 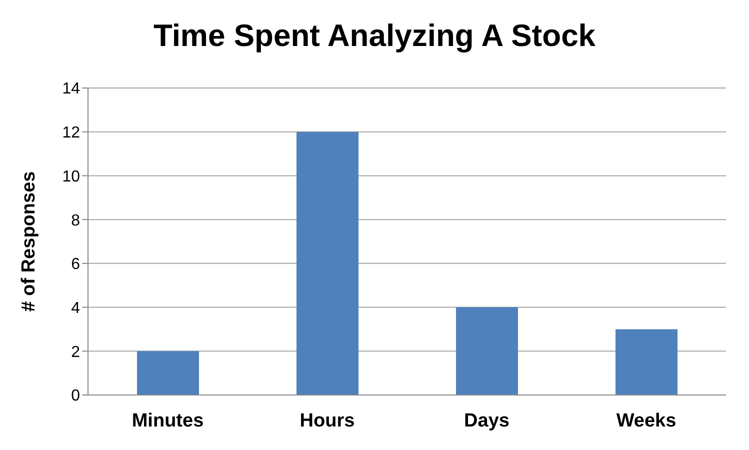 What do you see at coordinates (327, 421) in the screenshot?
I see `x-tick-label: Hours` at bounding box center [327, 421].